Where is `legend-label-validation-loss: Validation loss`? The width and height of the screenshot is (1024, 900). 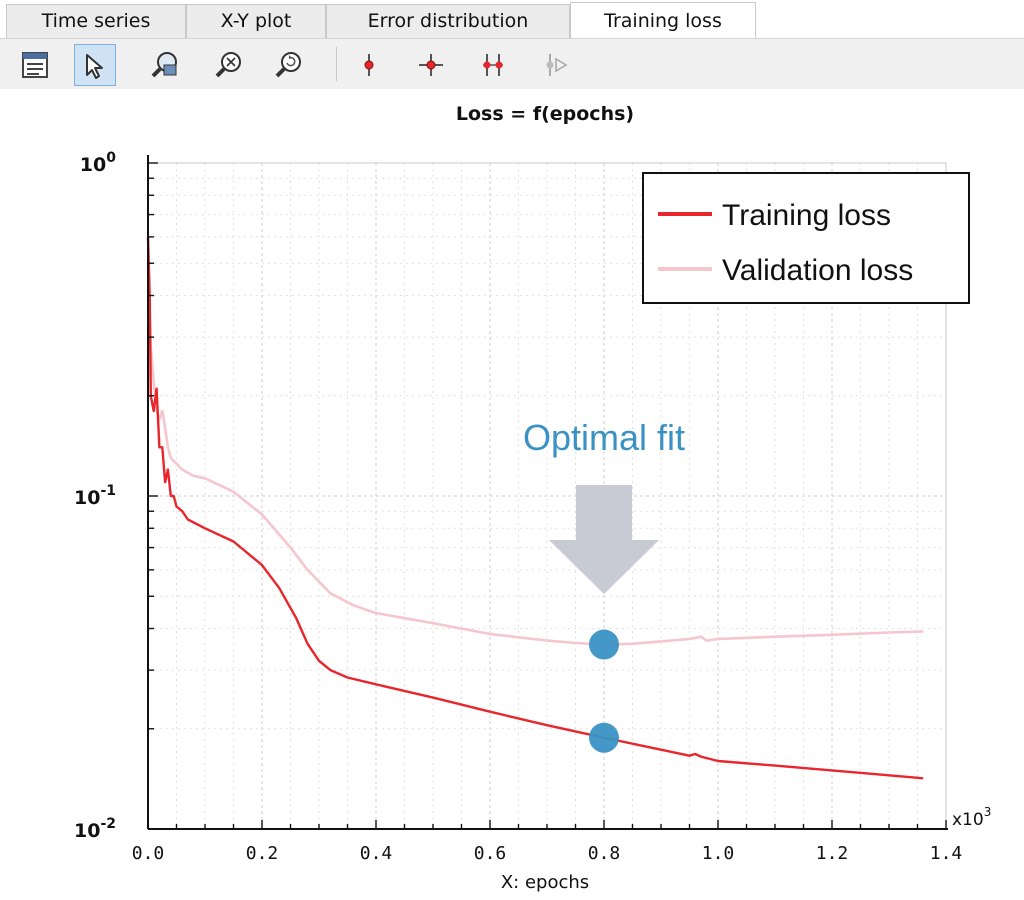
legend-label-validation-loss: Validation loss is located at coordinates (817, 270).